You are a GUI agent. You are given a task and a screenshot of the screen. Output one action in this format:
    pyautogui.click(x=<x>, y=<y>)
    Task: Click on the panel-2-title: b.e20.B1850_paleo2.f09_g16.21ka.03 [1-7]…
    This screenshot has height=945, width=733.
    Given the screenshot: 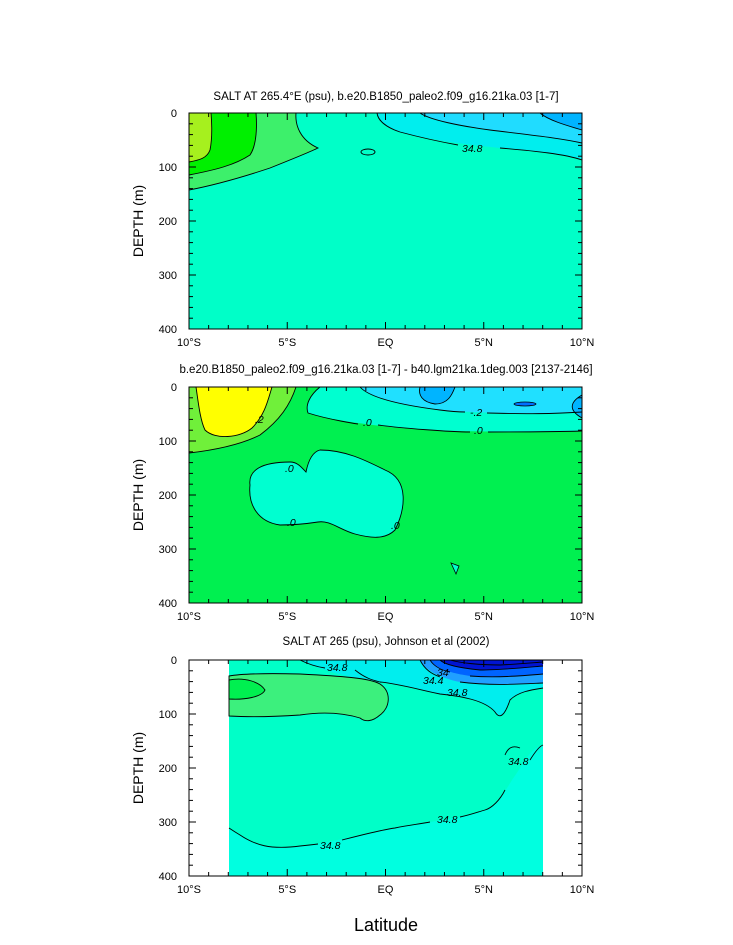 What is the action you would take?
    pyautogui.click(x=385, y=370)
    